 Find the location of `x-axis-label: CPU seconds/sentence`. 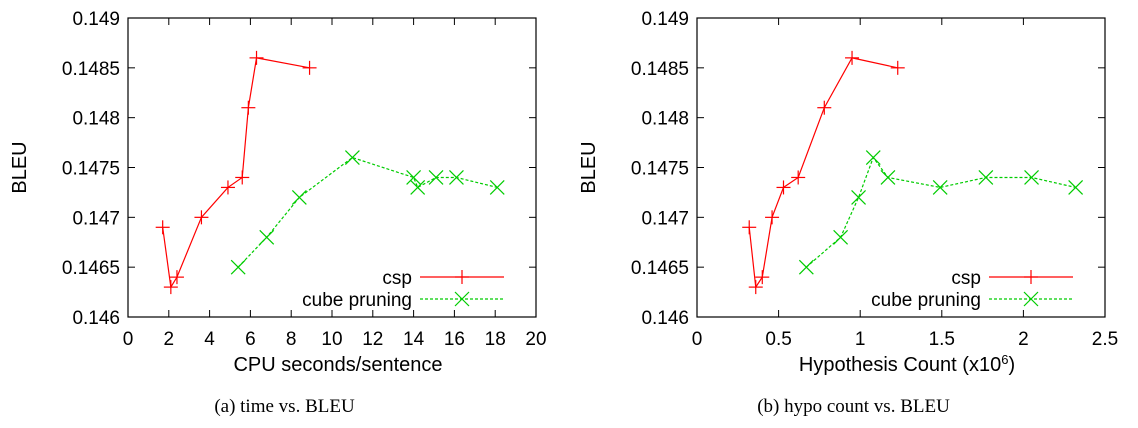

x-axis-label: CPU seconds/sentence is located at coordinates (337, 365).